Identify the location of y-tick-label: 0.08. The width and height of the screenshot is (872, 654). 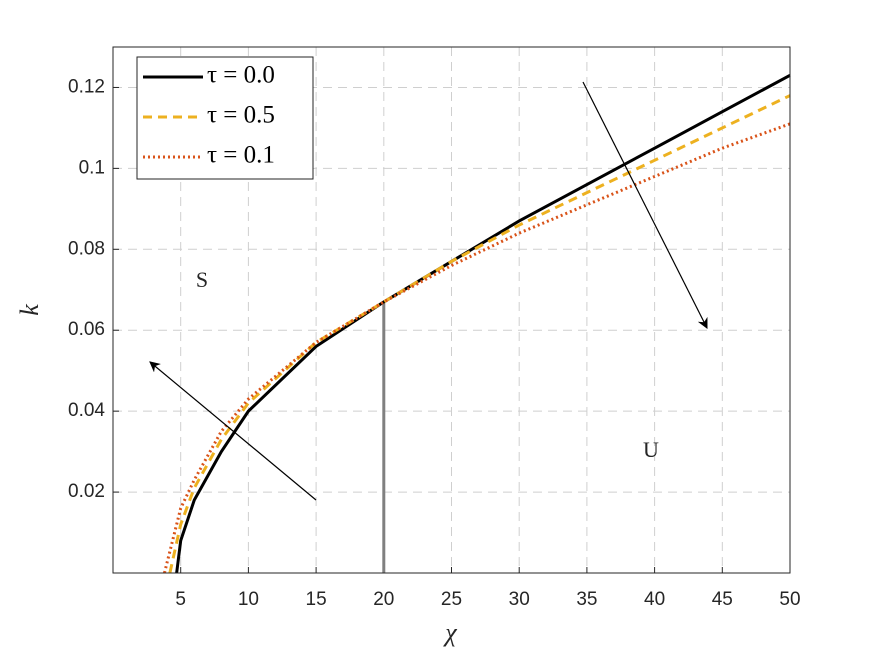
(86, 248).